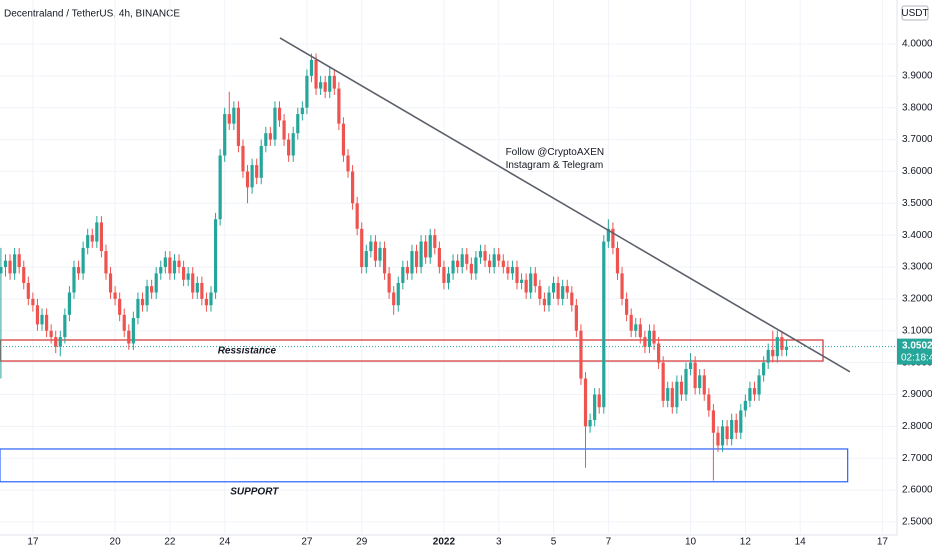 Image resolution: width=932 pixels, height=550 pixels. Describe the element at coordinates (917, 330) in the screenshot. I see `y-tick-label: 3.1000` at that location.